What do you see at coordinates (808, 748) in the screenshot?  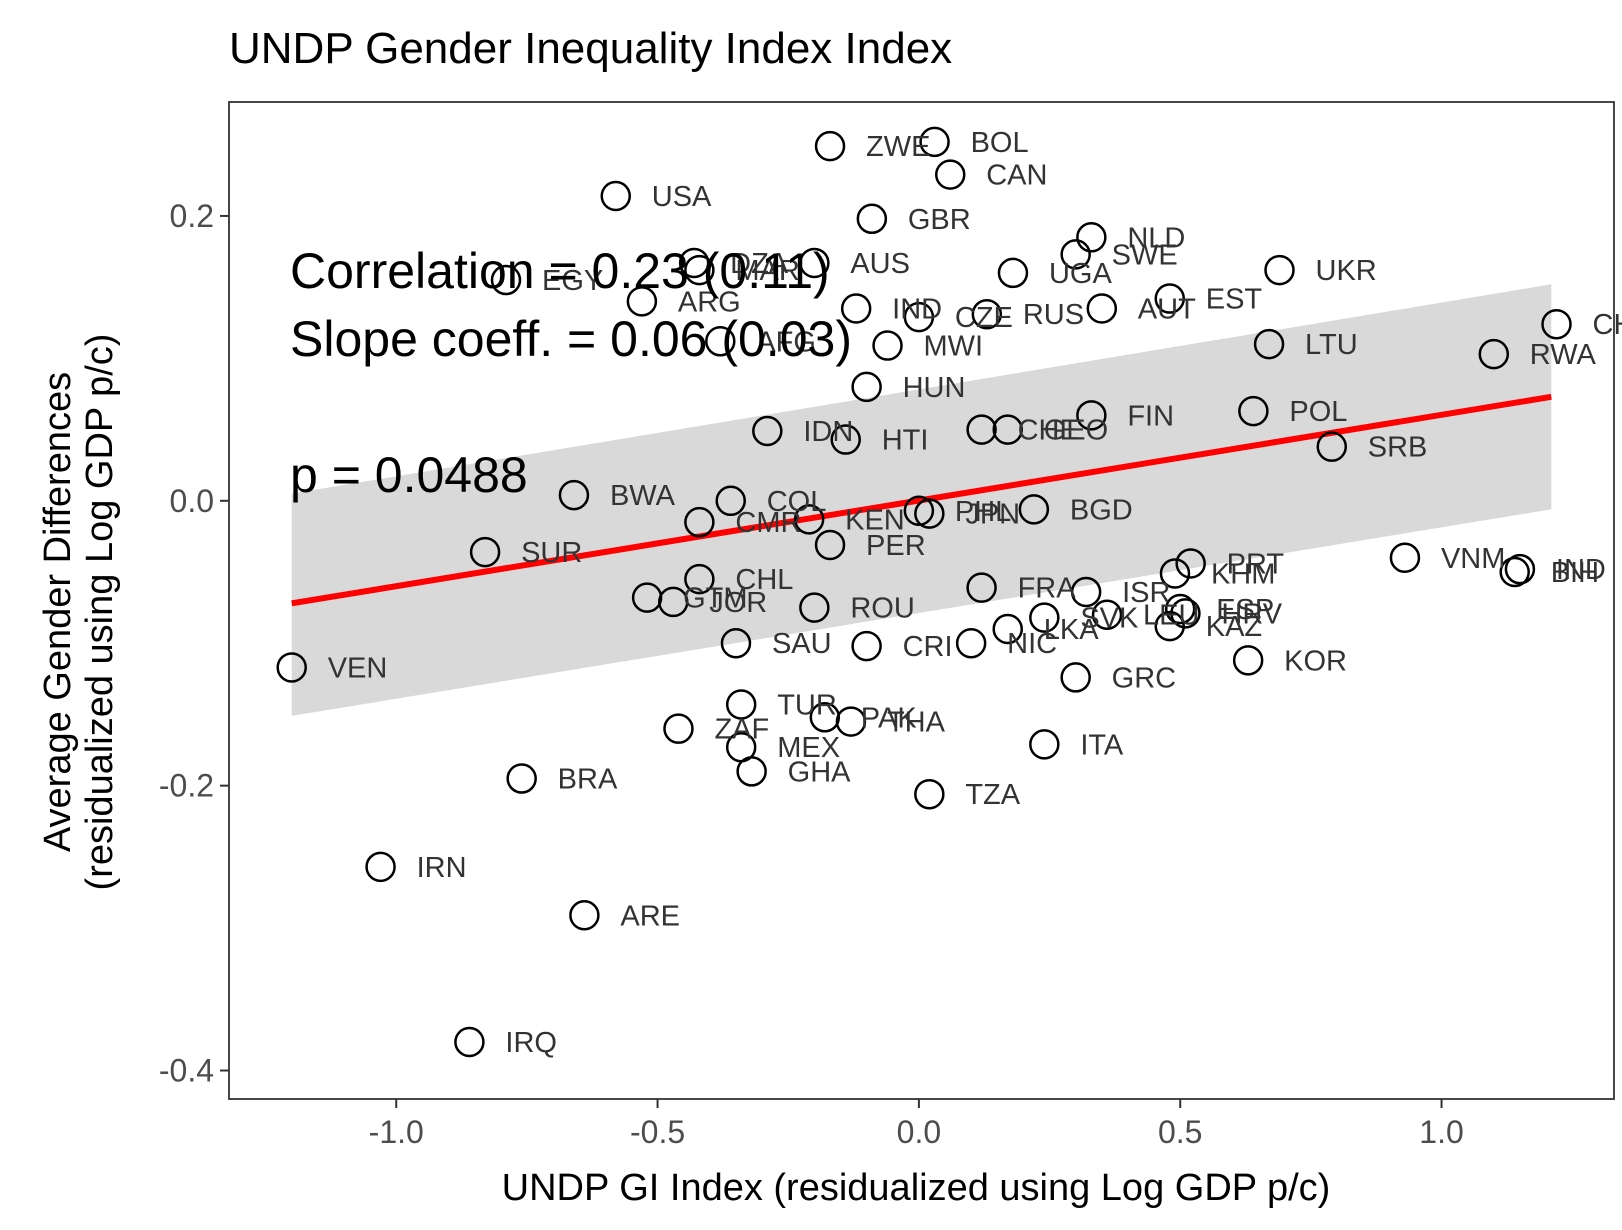 I see `point-label: MEX` at bounding box center [808, 748].